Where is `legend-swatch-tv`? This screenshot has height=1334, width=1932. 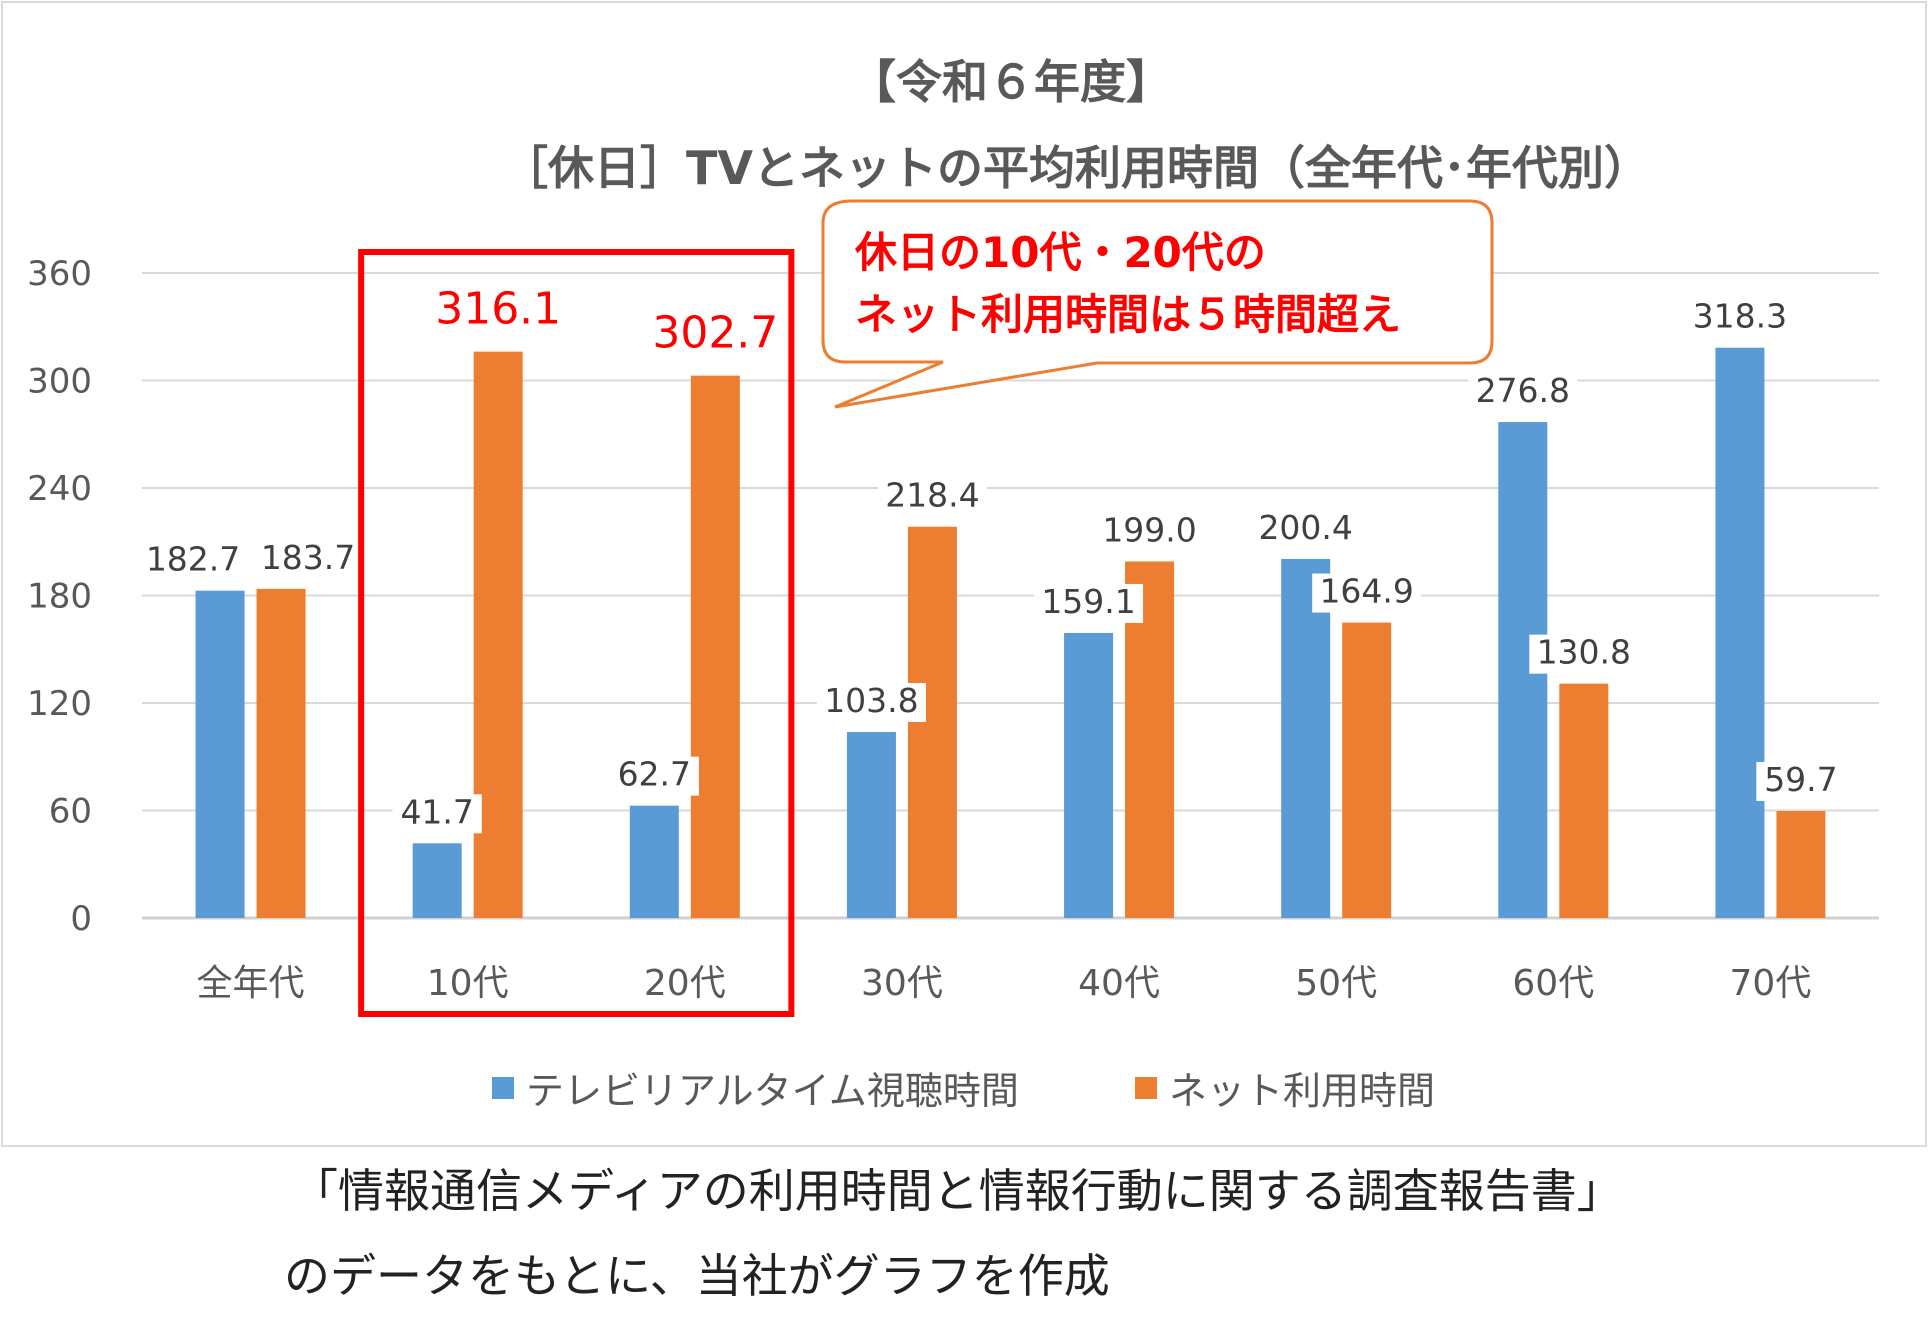
legend-swatch-tv is located at coordinates (503, 1087).